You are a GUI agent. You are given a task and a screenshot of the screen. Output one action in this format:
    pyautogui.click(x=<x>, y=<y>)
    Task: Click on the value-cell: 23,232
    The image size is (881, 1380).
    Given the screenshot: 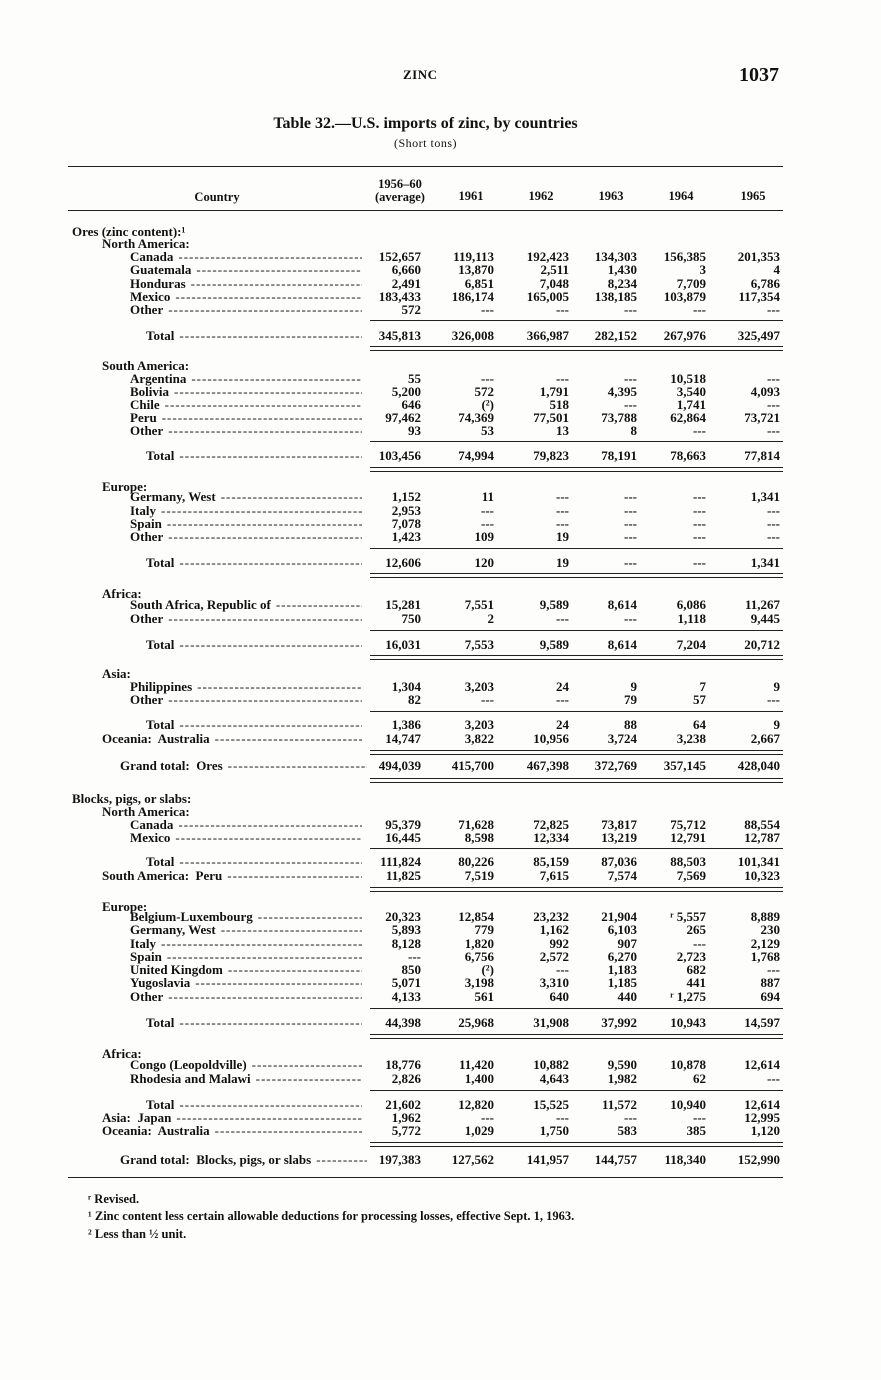 What is the action you would take?
    pyautogui.click(x=551, y=916)
    